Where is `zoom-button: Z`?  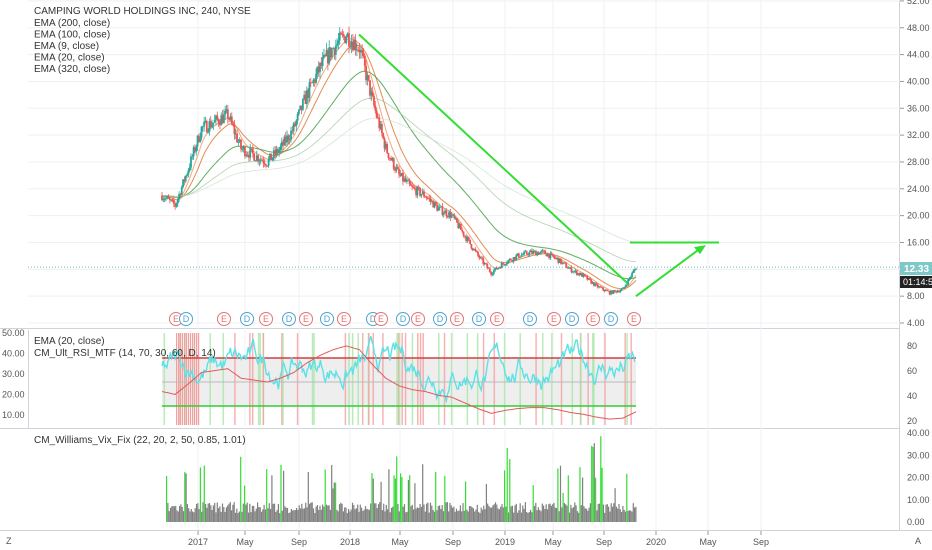 zoom-button: Z is located at coordinates (9, 541).